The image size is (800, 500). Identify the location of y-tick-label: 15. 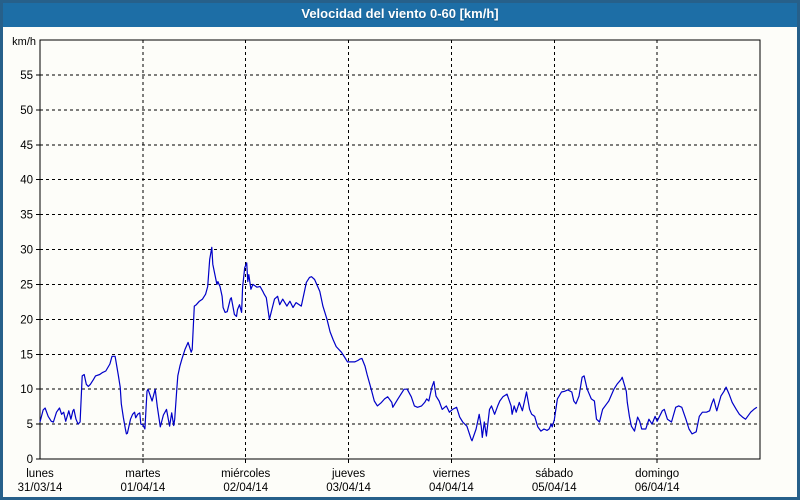
(26, 355).